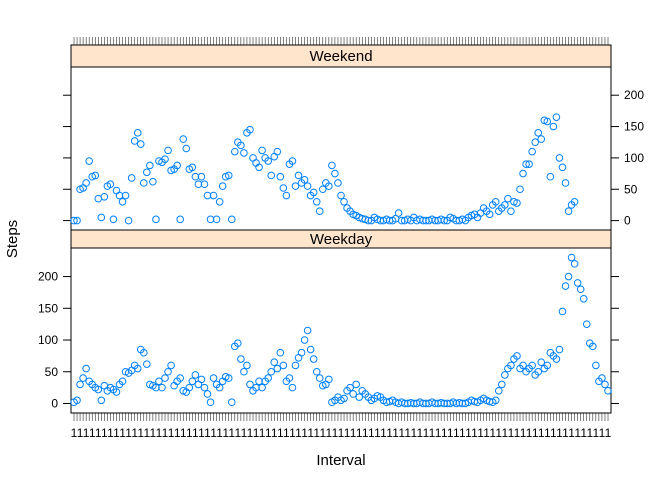  I want to click on y-tick-label: 0, so click(54, 403).